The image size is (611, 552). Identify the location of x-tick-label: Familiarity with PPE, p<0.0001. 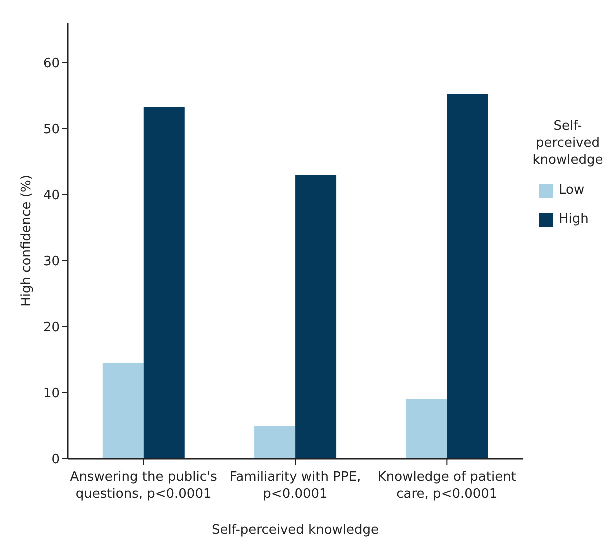
(296, 486).